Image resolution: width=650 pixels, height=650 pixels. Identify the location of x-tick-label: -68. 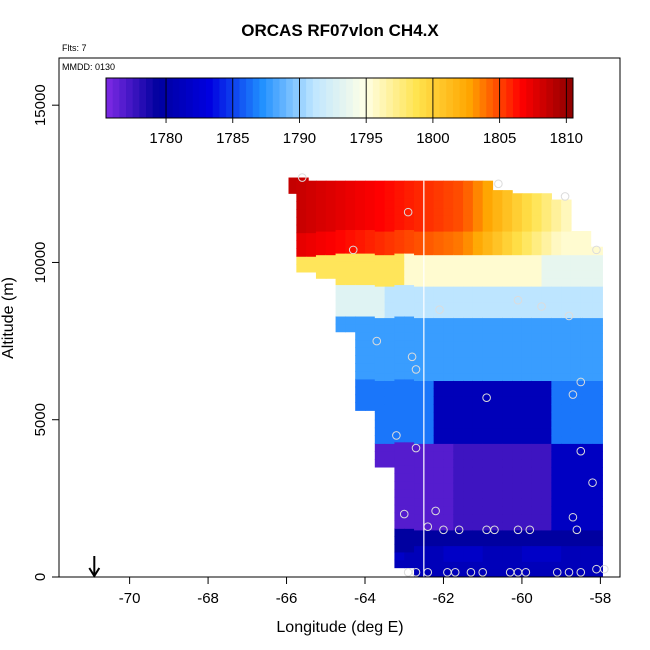
(208, 598).